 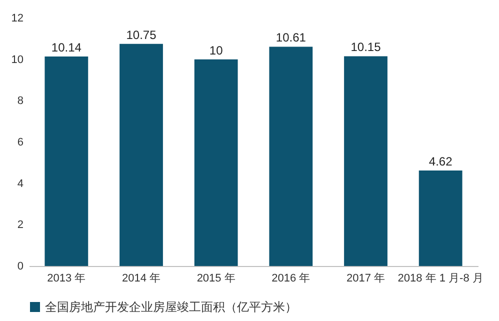 What do you see at coordinates (66, 278) in the screenshot?
I see `x-tick-label: 2013 年` at bounding box center [66, 278].